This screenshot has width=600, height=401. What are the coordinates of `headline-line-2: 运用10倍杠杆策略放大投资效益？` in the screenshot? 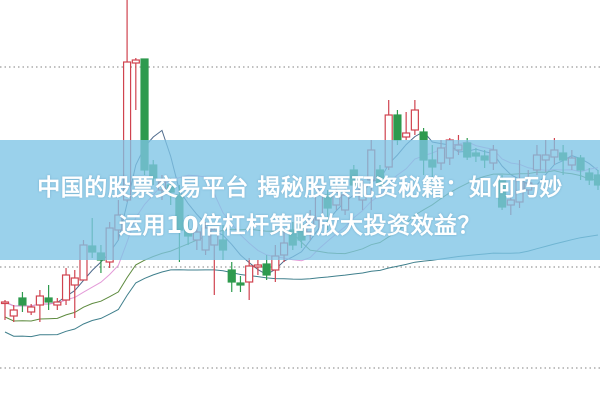 It's located at (299, 226).